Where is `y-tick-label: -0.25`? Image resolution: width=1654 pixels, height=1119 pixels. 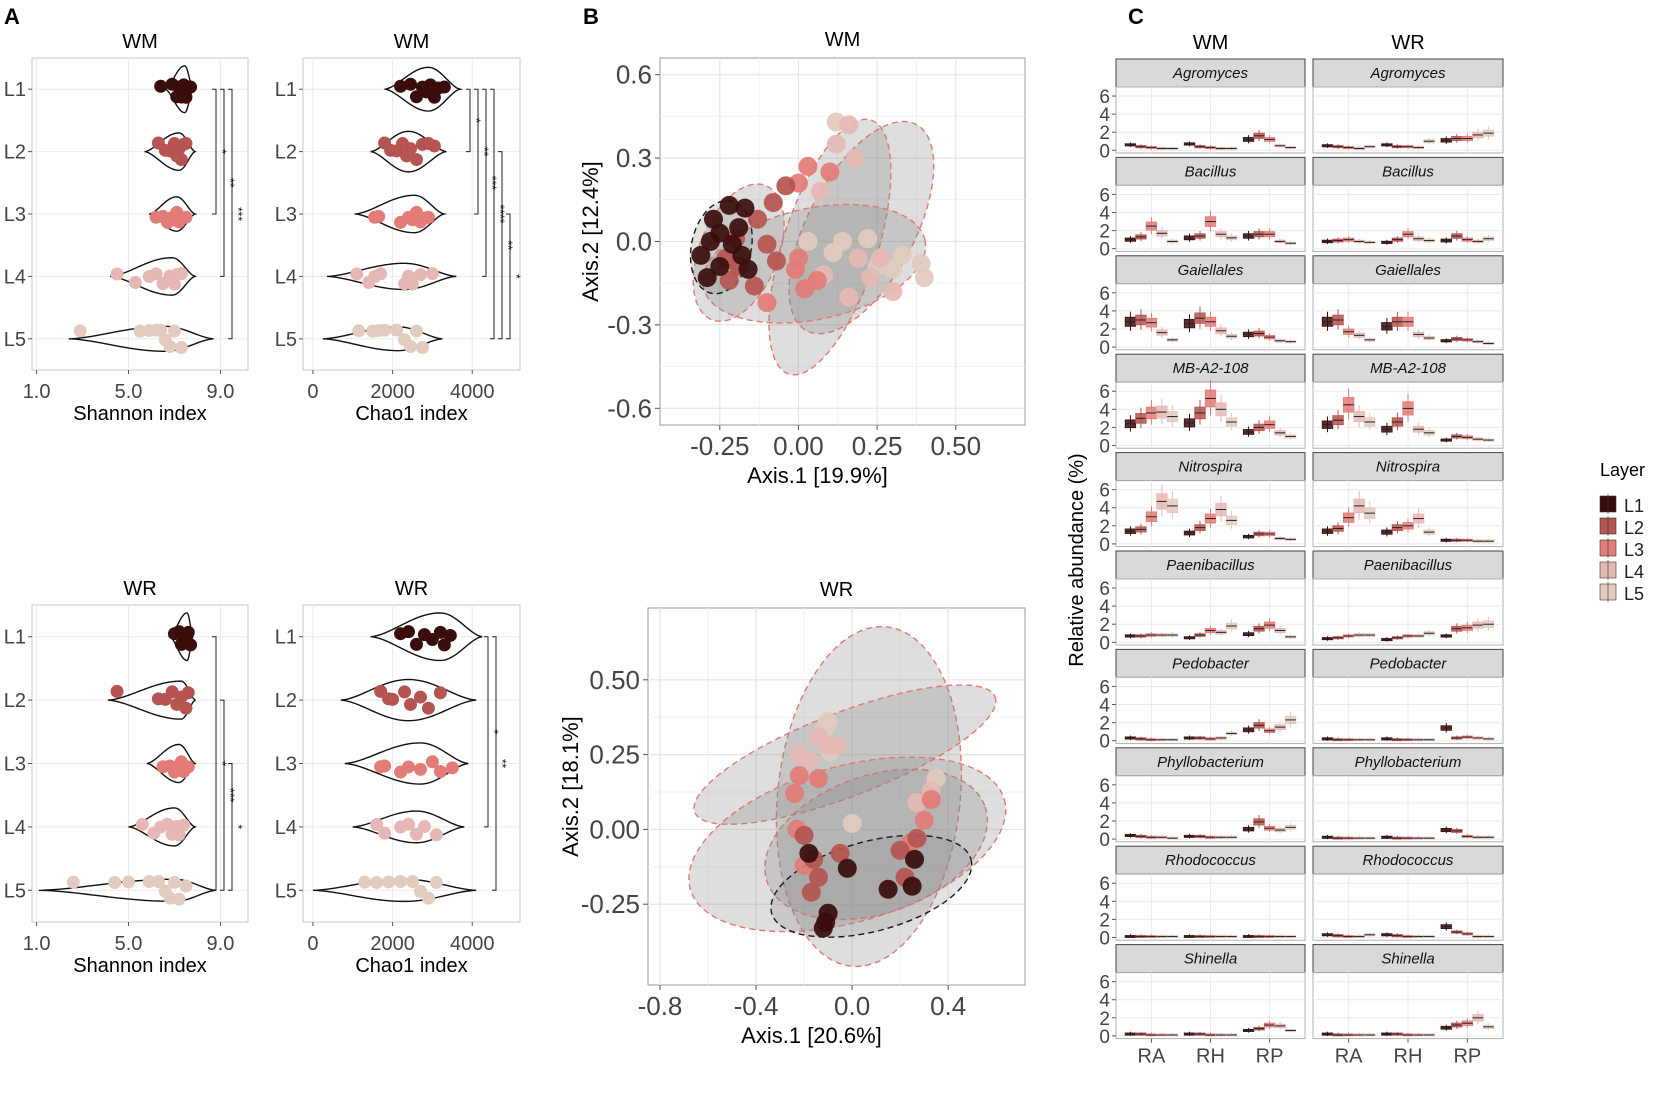 y-tick-label: -0.25 is located at coordinates (610, 904).